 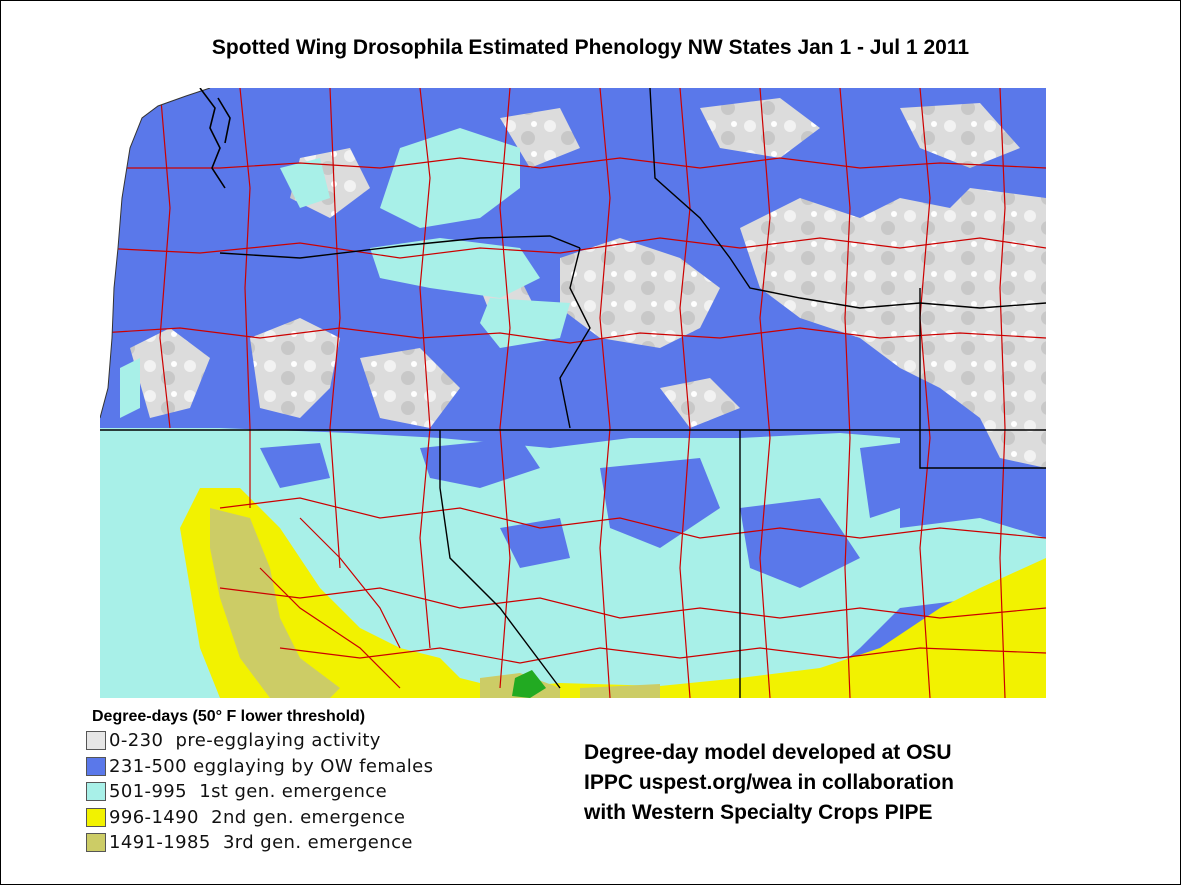 I want to click on zone-231-500-patches, so click(x=580, y=513).